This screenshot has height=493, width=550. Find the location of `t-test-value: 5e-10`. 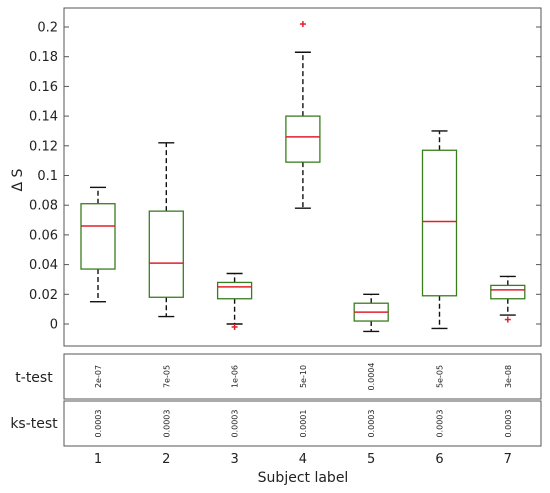

t-test-value: 5e-10 is located at coordinates (303, 376).